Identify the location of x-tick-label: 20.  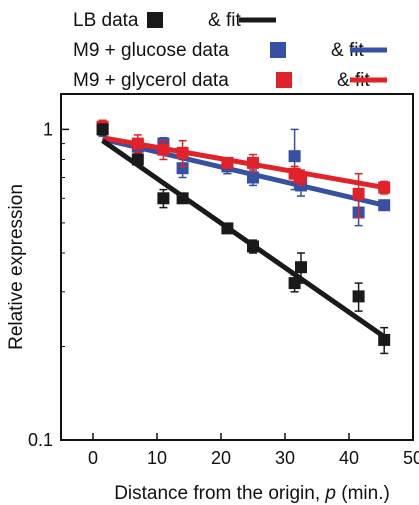
(221, 458).